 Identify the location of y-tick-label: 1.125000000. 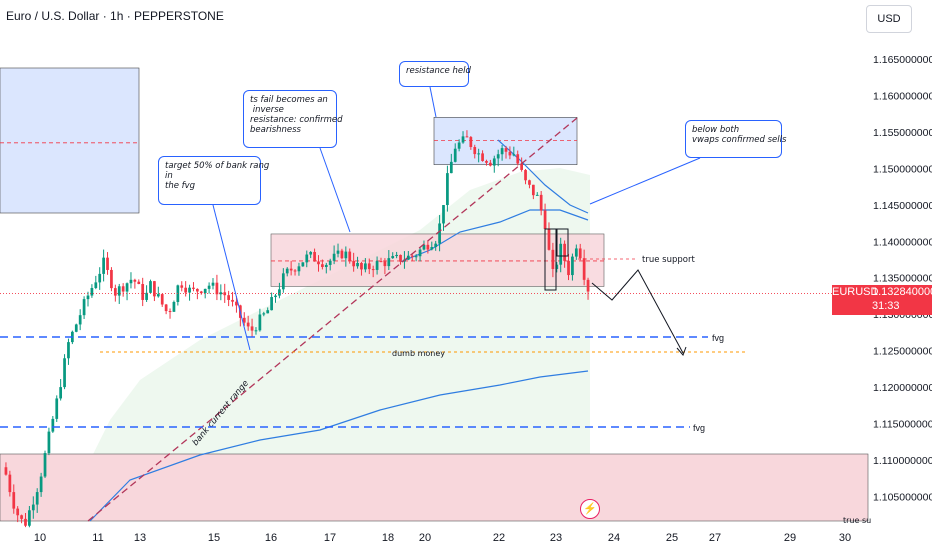
(902, 352).